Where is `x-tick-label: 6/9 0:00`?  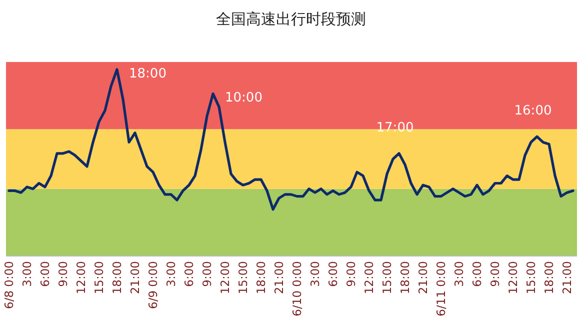 x-tick-label: 6/9 0:00 is located at coordinates (153, 285).